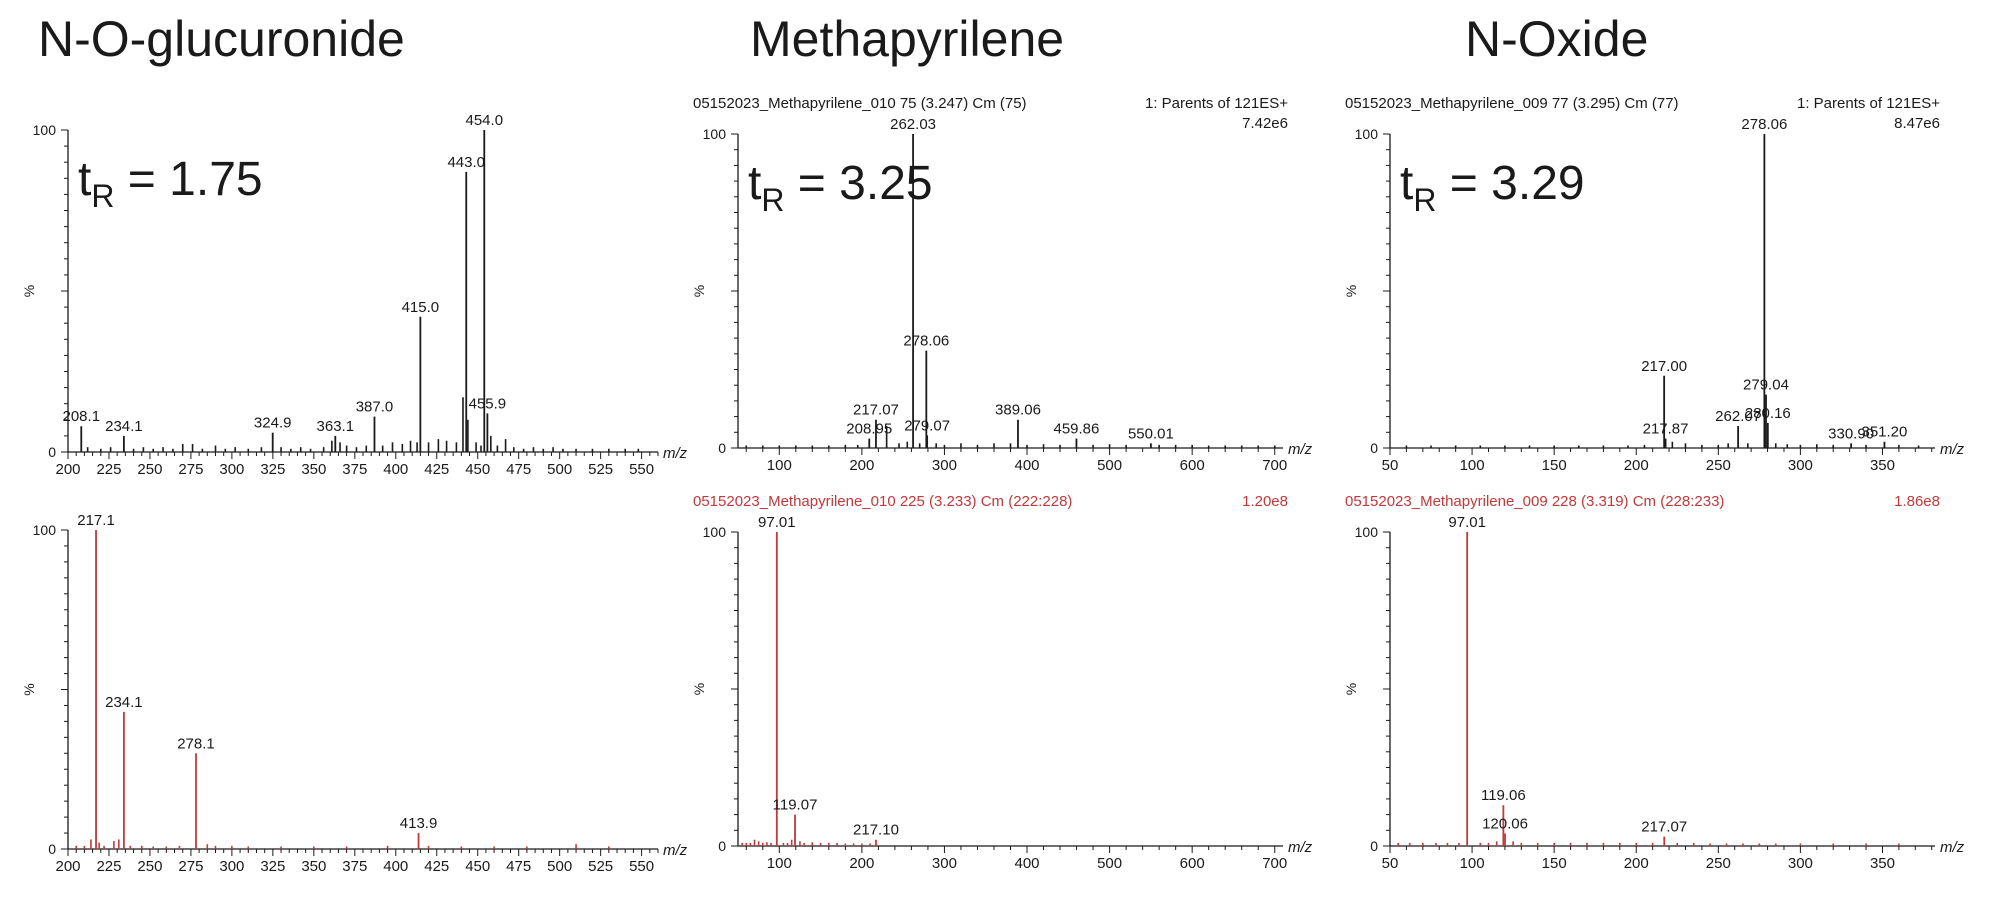 This screenshot has height=904, width=2000. What do you see at coordinates (273, 423) in the screenshot?
I see `peak-label-324.9: 324.9` at bounding box center [273, 423].